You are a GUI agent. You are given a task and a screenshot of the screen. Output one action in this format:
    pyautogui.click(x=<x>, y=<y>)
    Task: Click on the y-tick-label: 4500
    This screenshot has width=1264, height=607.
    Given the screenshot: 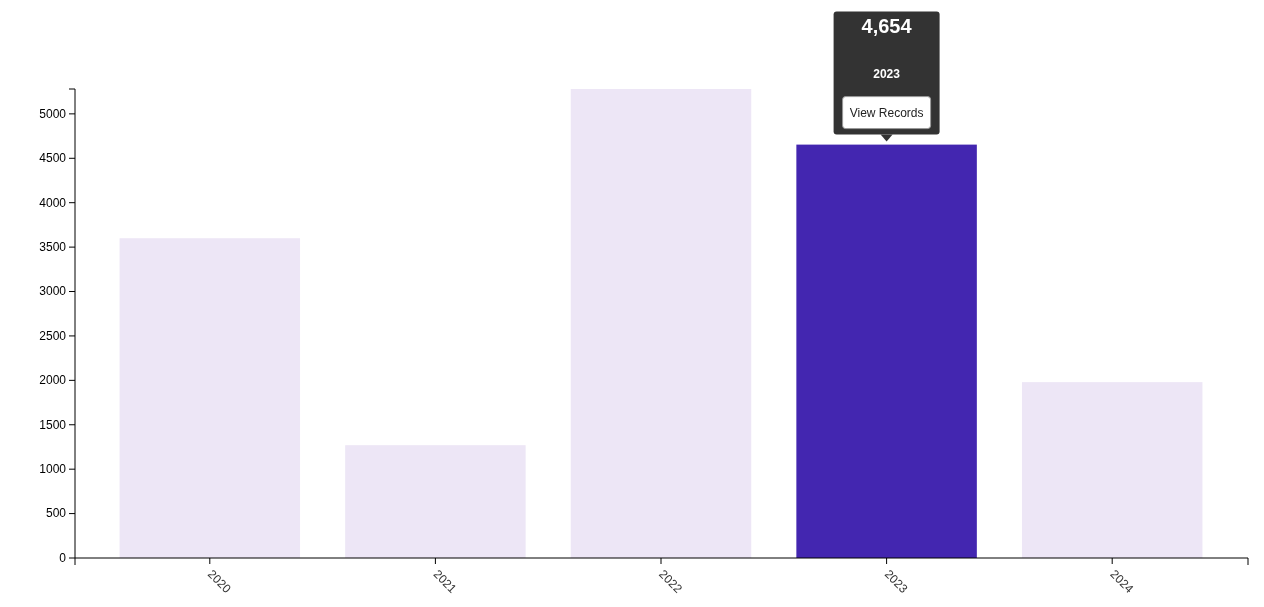 What is the action you would take?
    pyautogui.click(x=53, y=158)
    